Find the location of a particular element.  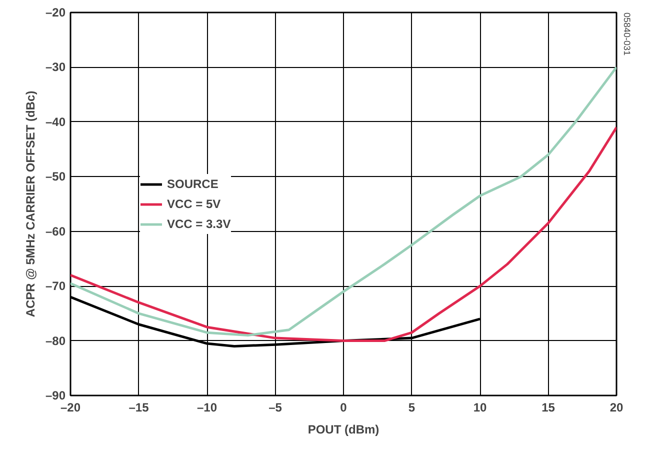

y-axis-title: ACPR @ 5MHz CARRIER OFFSET (dBc) is located at coordinates (30, 204).